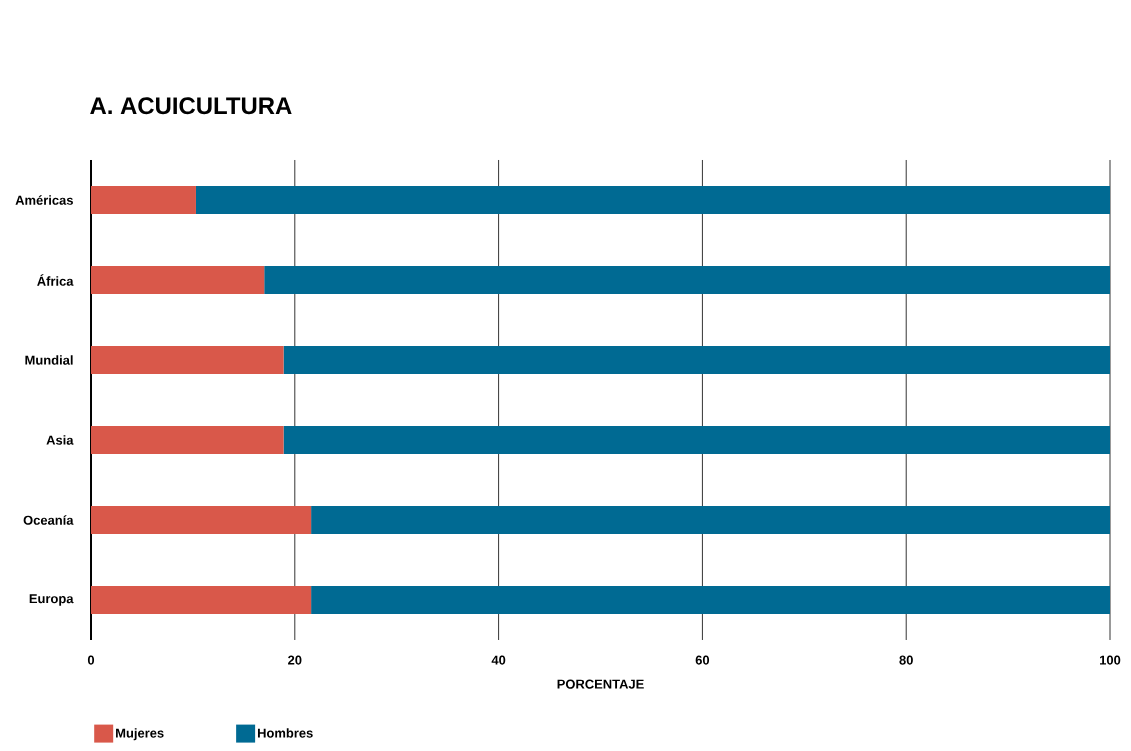 This screenshot has width=1131, height=751. Describe the element at coordinates (906, 660) in the screenshot. I see `x-tick-label: 80` at that location.